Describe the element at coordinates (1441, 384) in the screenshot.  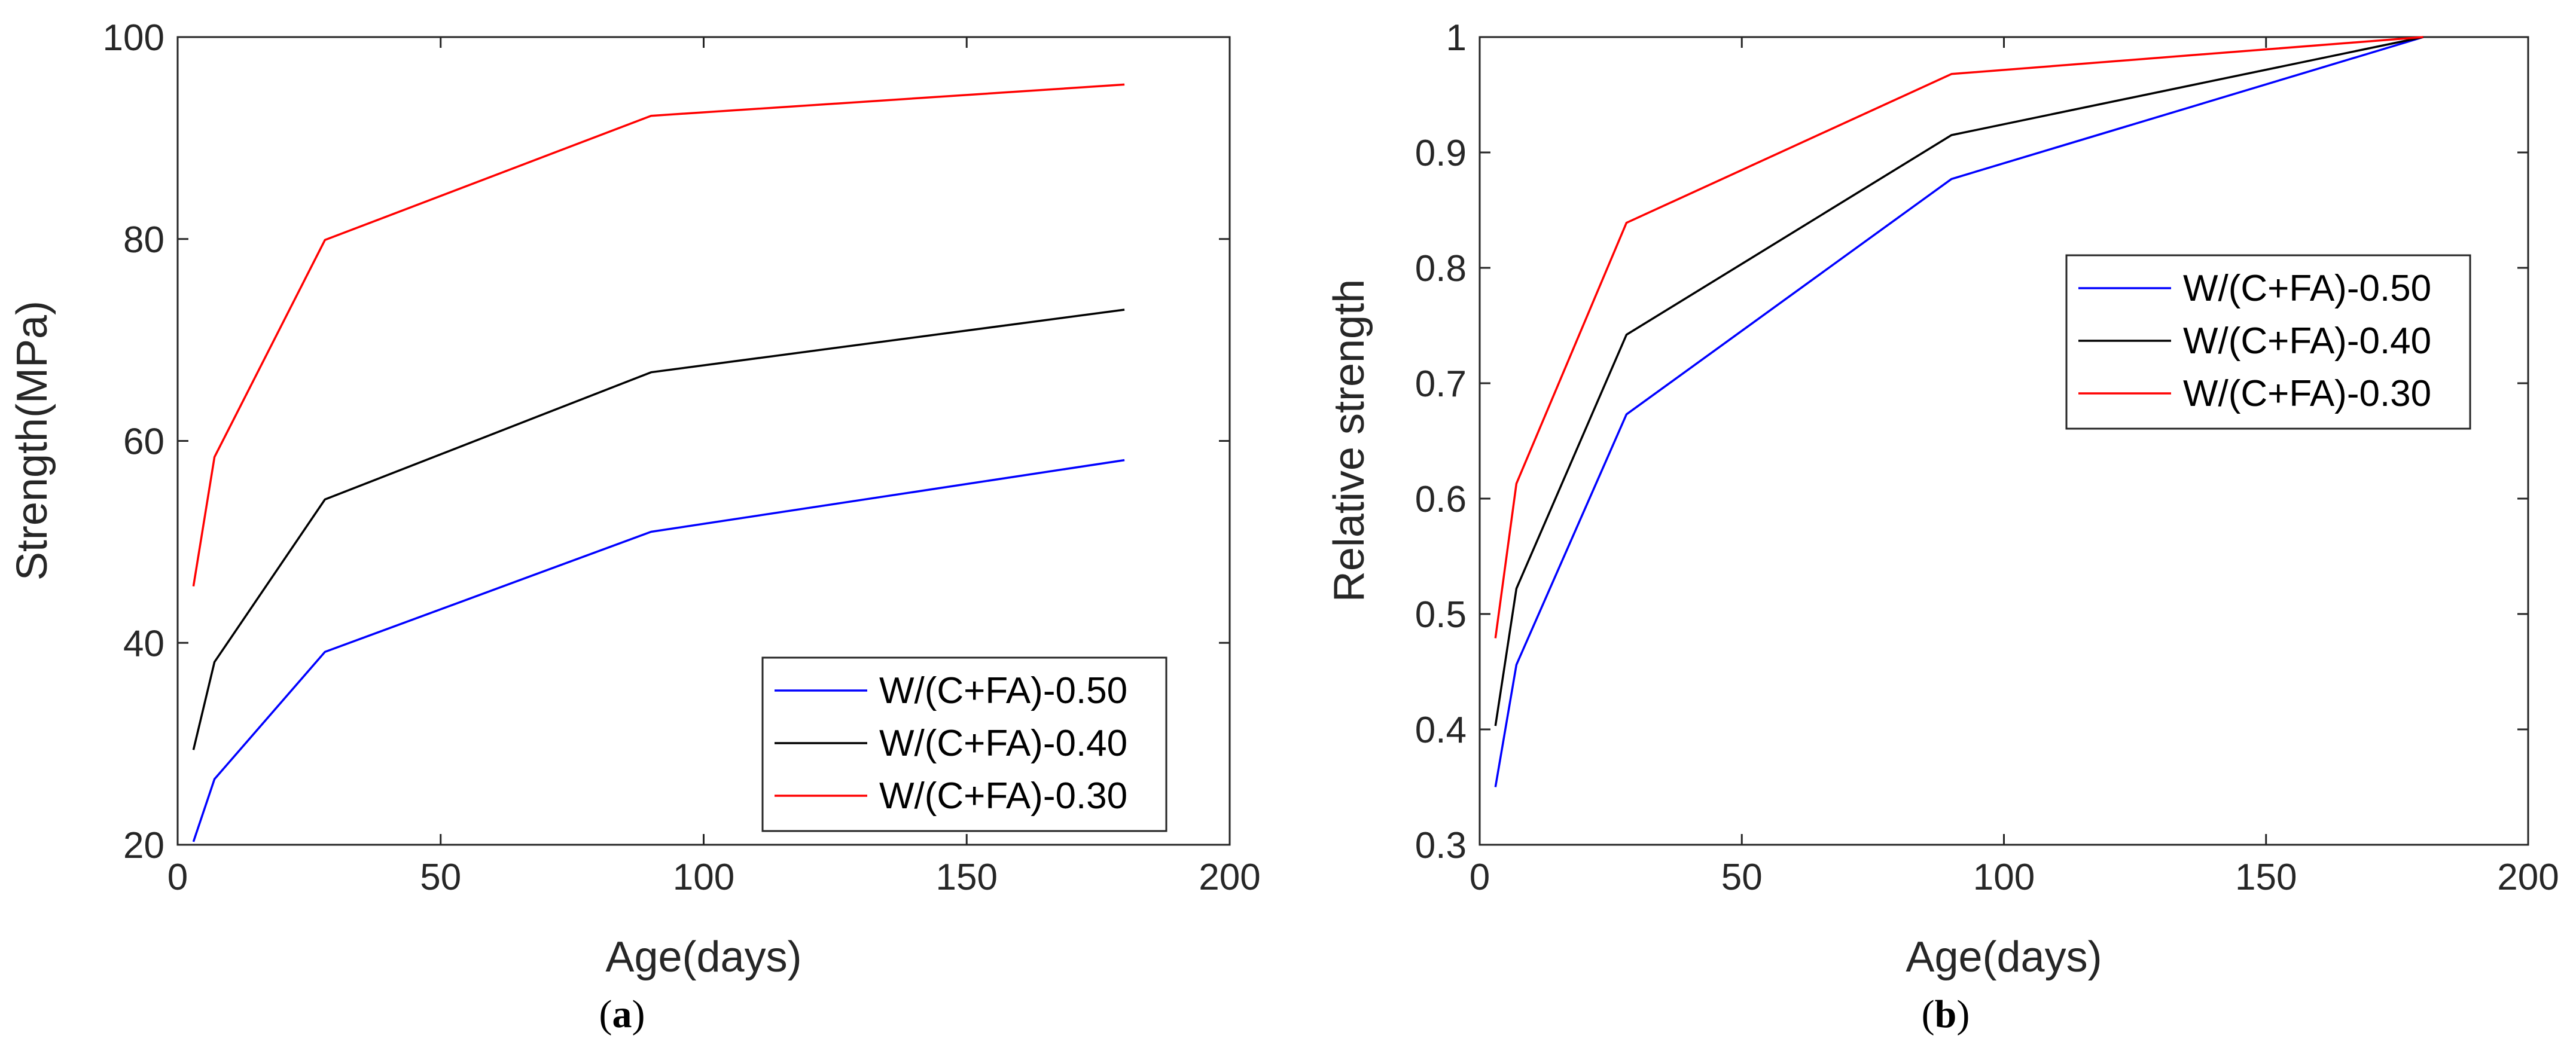
I see `y-tick-label: 0.7` at that location.